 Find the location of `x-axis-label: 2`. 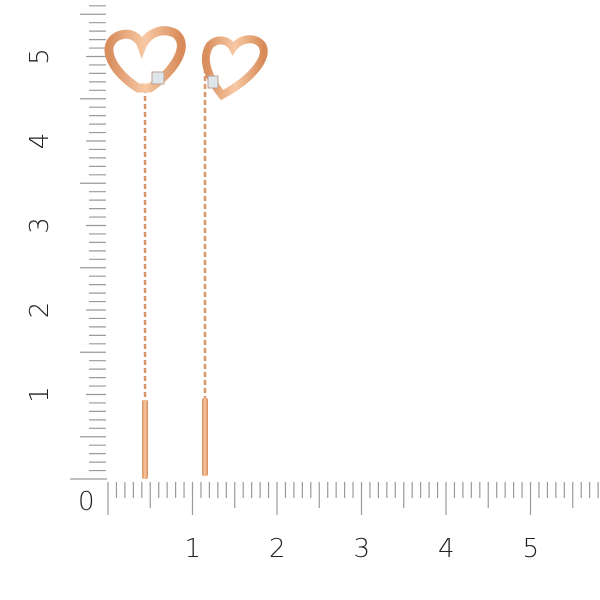

x-axis-label: 2 is located at coordinates (277, 549).